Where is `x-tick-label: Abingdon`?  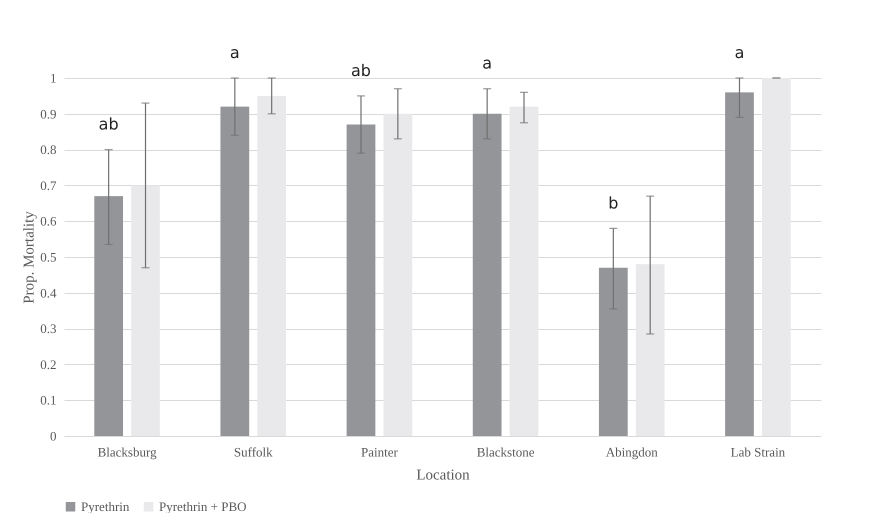
x-tick-label: Abingdon is located at coordinates (632, 452).